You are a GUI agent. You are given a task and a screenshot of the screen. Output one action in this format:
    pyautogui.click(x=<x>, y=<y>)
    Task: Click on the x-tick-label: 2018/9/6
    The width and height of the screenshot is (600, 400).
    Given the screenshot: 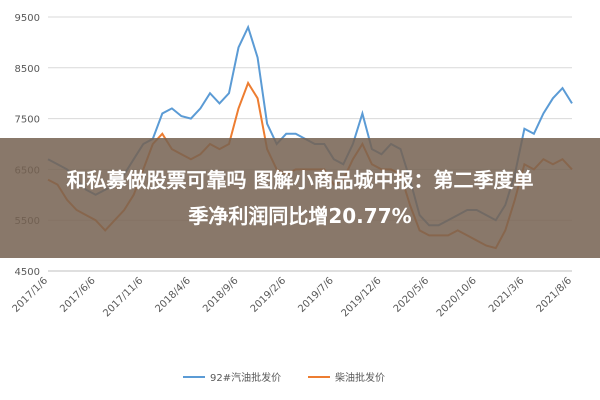 What is the action you would take?
    pyautogui.click(x=221, y=295)
    